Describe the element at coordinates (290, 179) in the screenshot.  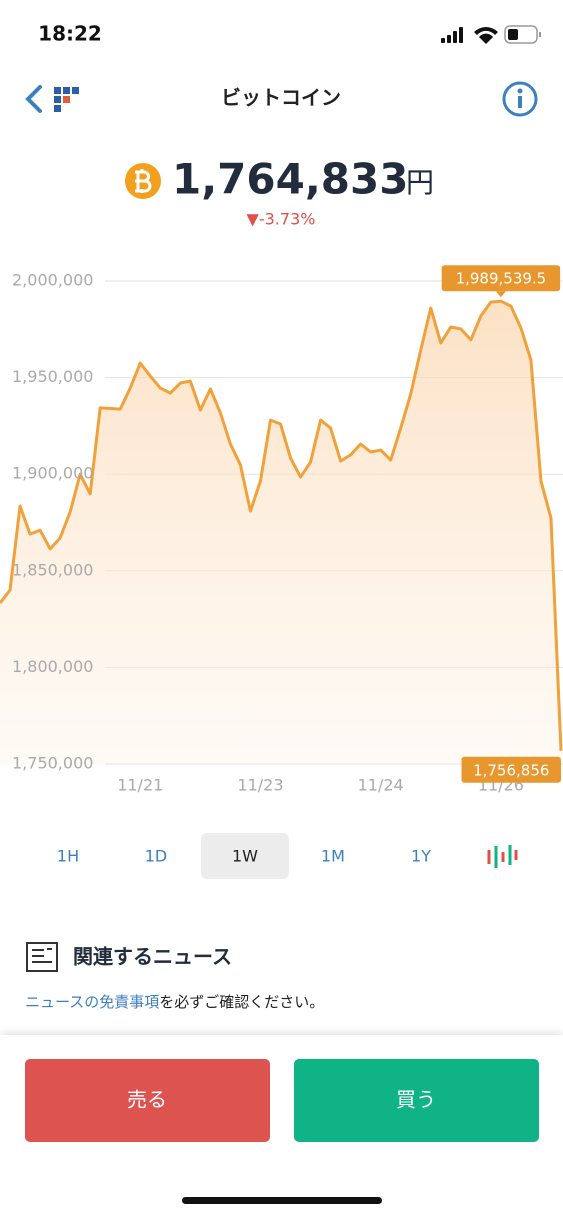
I see `price: 1,764,833` at that location.